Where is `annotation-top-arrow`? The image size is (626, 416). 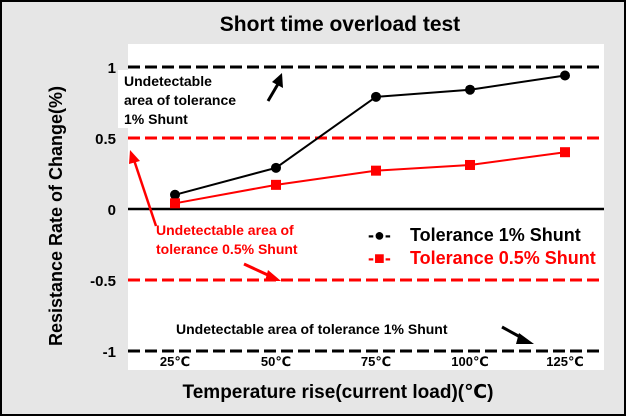 annotation-top-arrow is located at coordinates (273, 92).